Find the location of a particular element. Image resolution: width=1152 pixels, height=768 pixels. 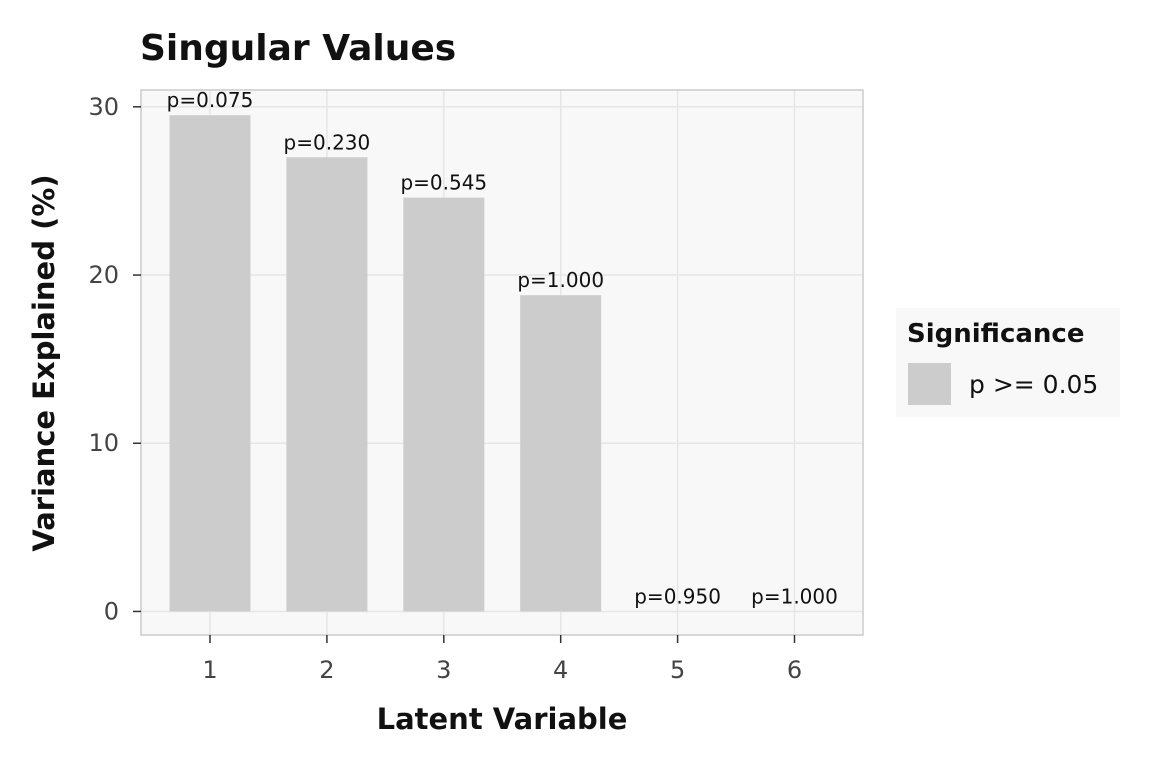

x-tick-label: 4 is located at coordinates (560, 670).